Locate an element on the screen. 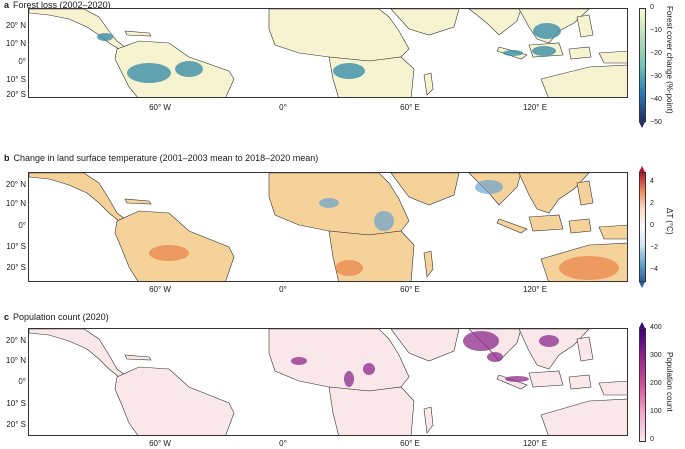 The height and width of the screenshot is (449, 685). india is located at coordinates (495, 22).